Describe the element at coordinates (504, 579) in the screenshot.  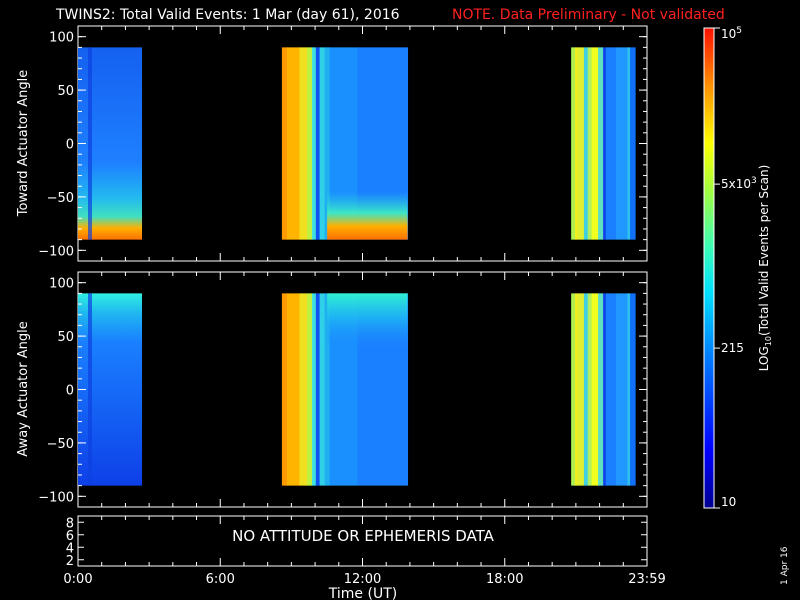
I see `xtick-label-3: 18:00` at that location.